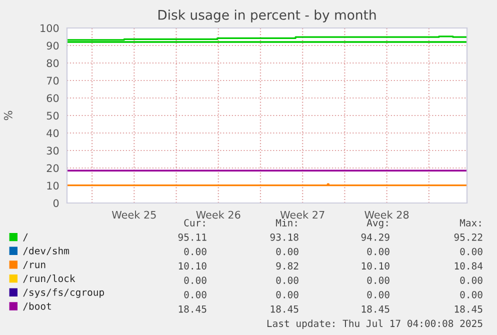 Image resolution: width=497 pixels, height=335 pixels. What do you see at coordinates (37, 306) in the screenshot?
I see `legend-label: /boot` at bounding box center [37, 306].